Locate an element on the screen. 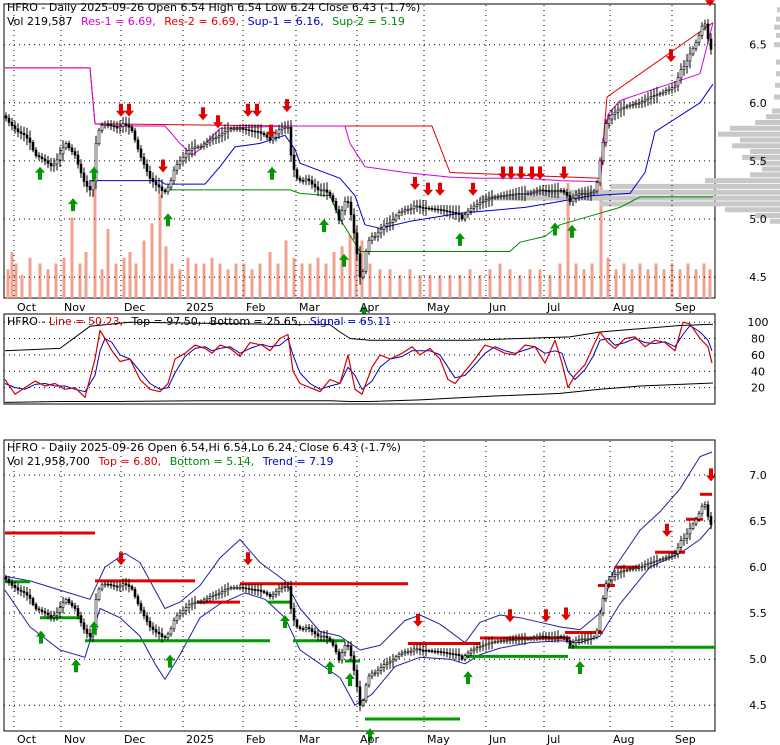  sup2-readout: Sup-2 = 5.19 is located at coordinates (368, 21).